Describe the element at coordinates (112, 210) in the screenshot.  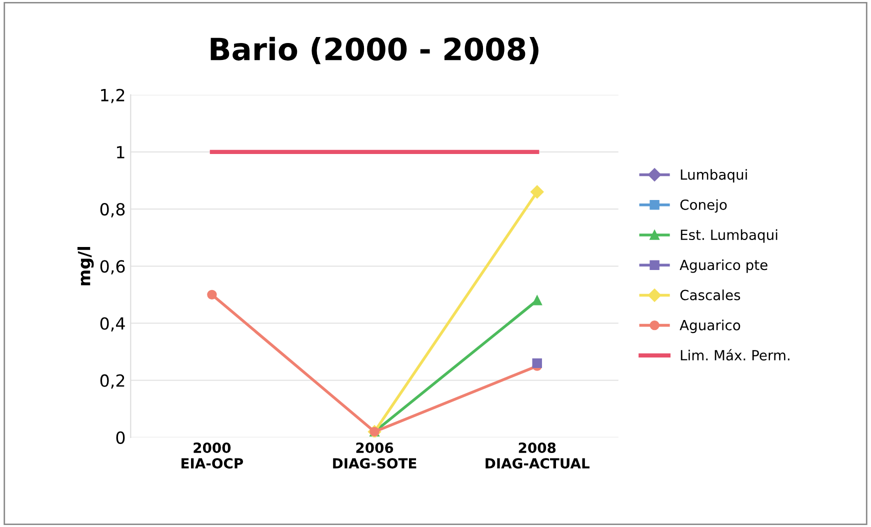
I see `y-tick-label: 0,8` at that location.